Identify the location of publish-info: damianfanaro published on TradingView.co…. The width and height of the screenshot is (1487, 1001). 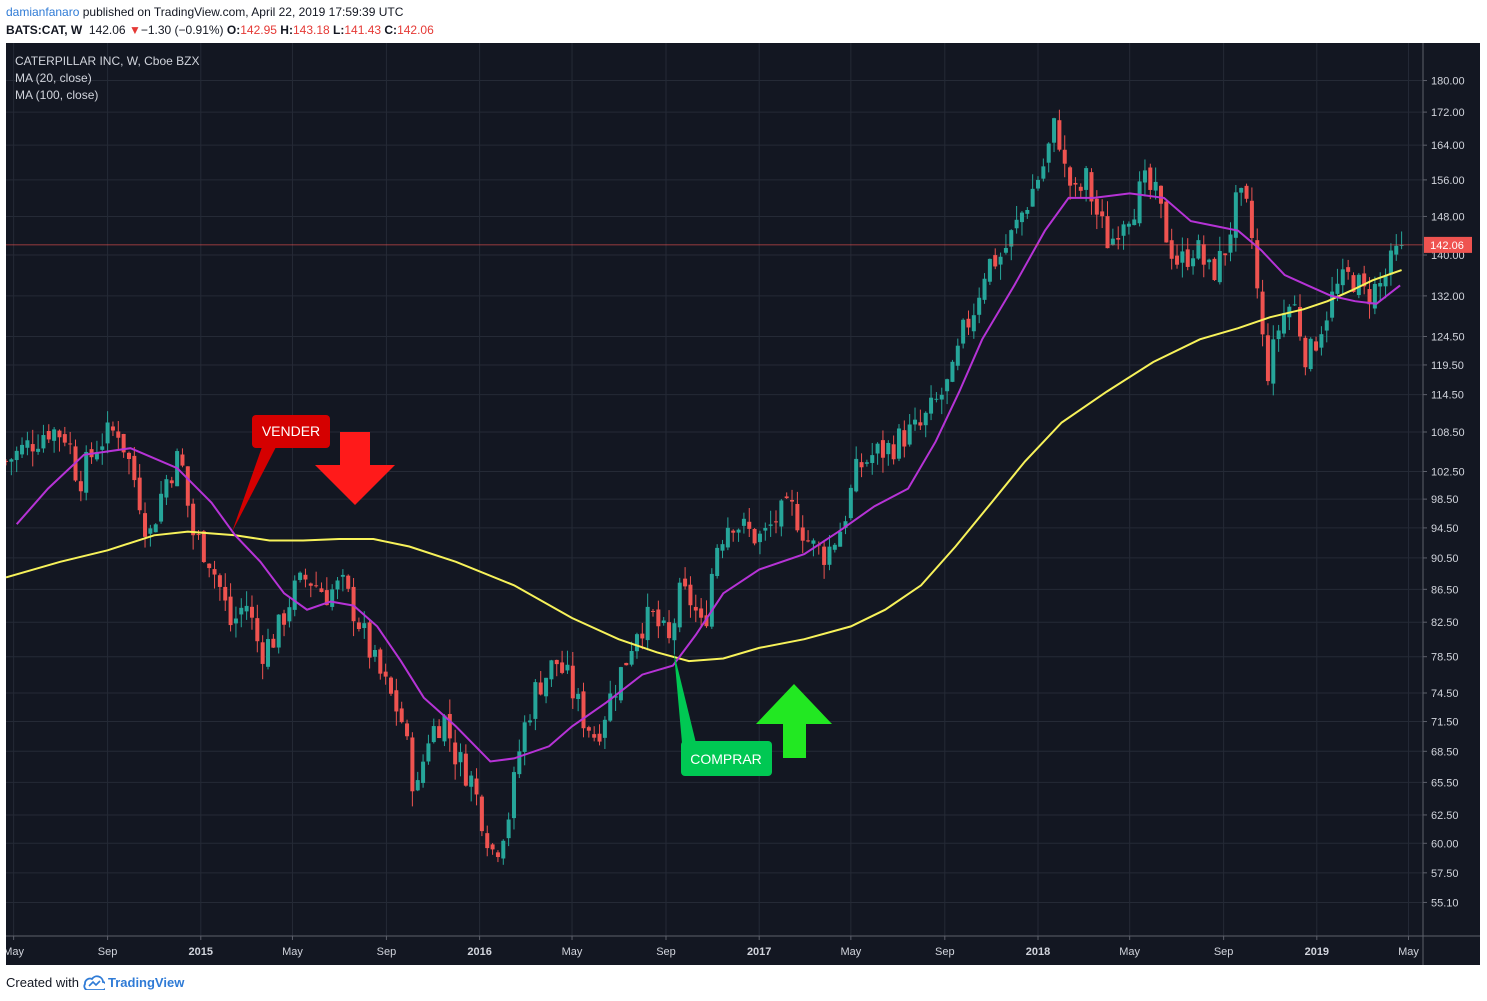
(204, 12).